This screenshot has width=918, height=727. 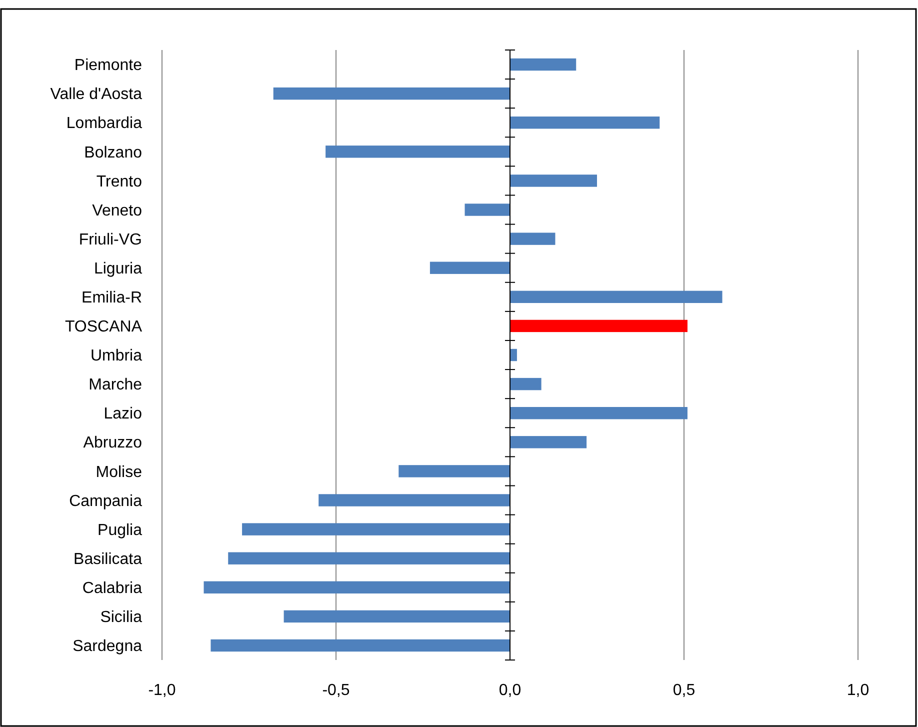 What do you see at coordinates (119, 472) in the screenshot?
I see `y-tick-label: Molise` at bounding box center [119, 472].